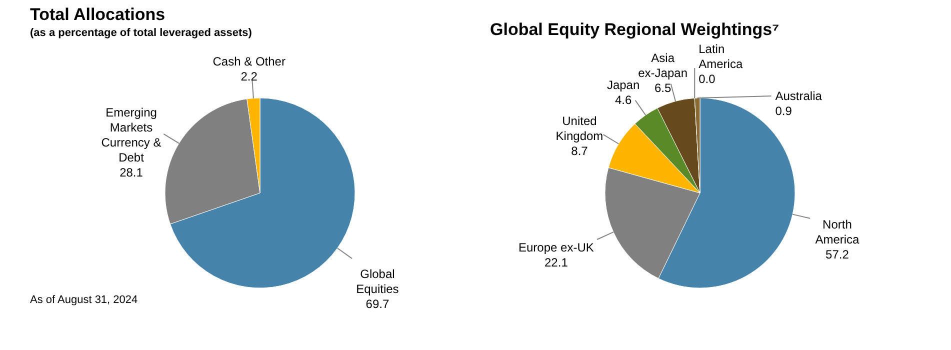 The width and height of the screenshot is (951, 350). I want to click on data-label: 8.7, so click(579, 151).